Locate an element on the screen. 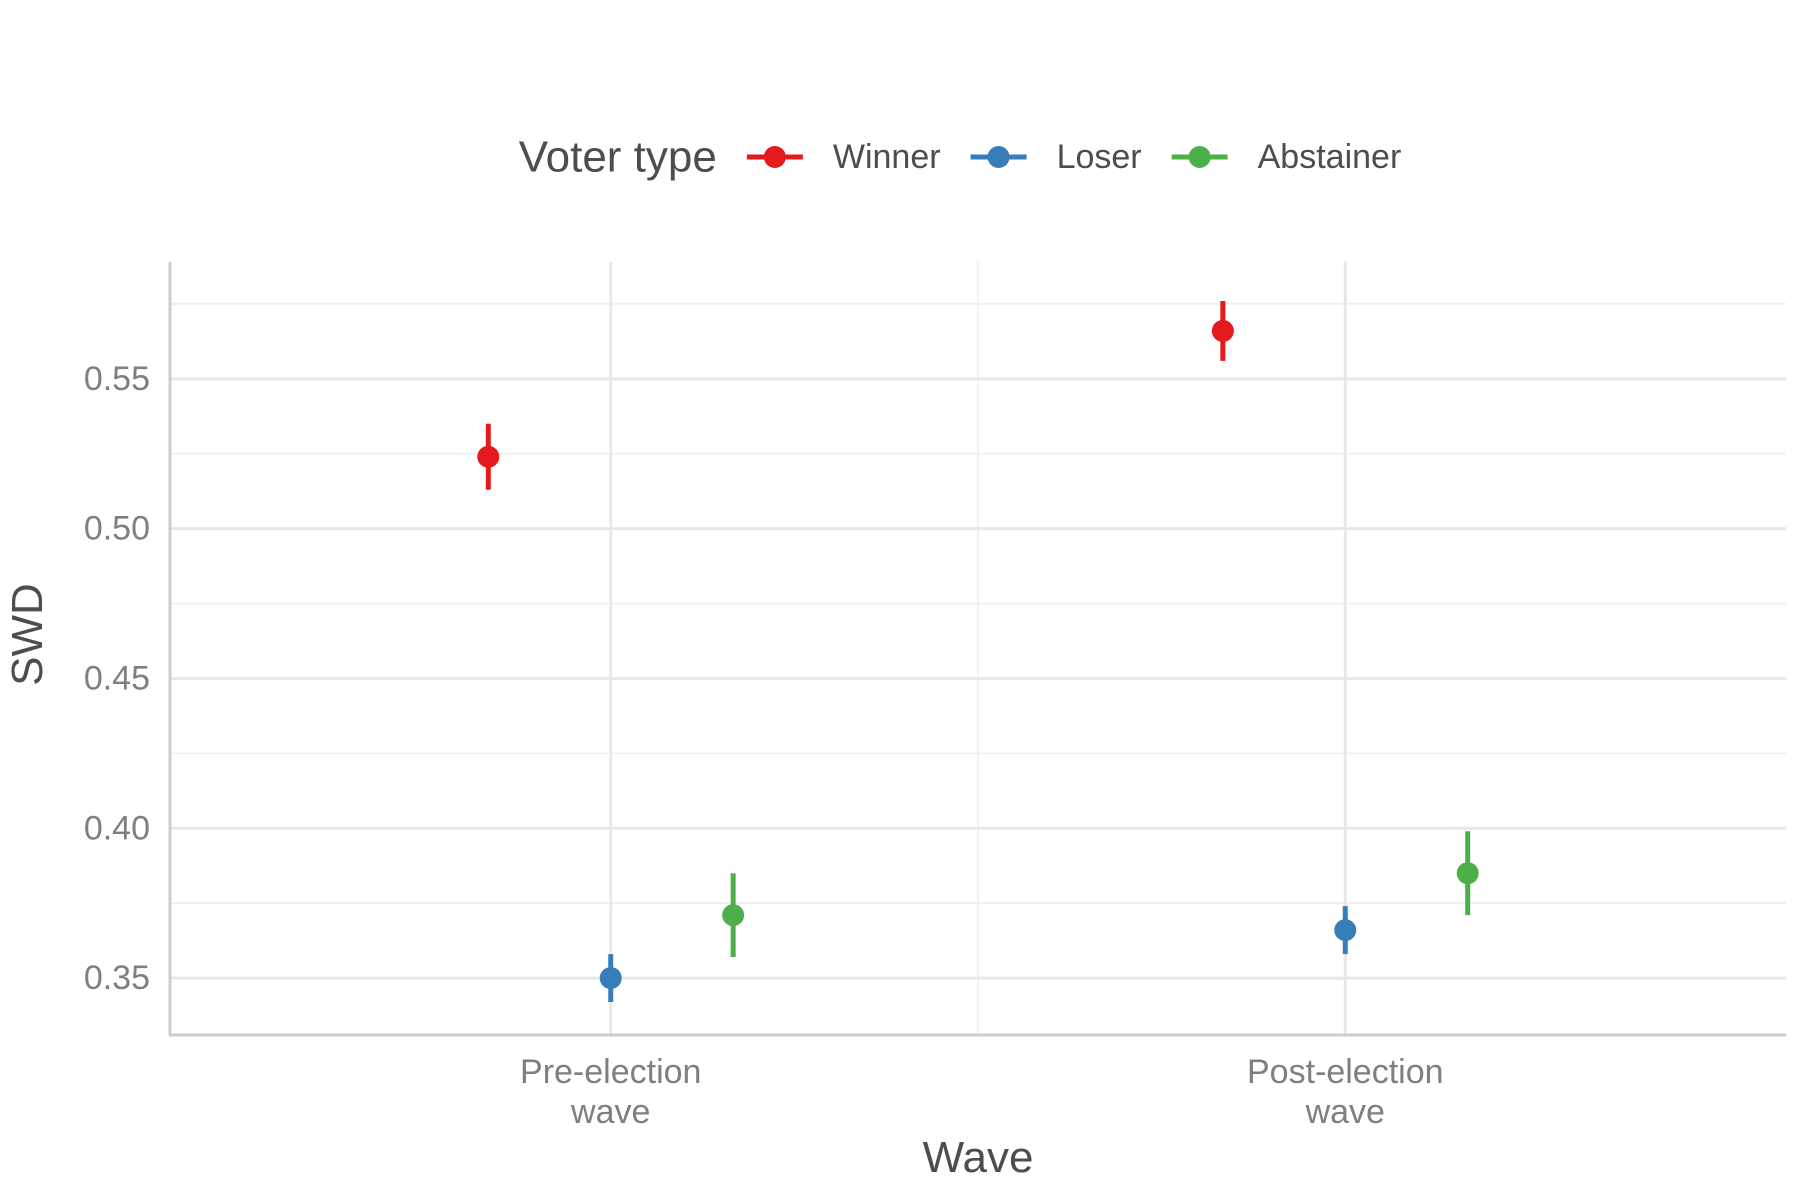  y-tick-label: 0.55 is located at coordinates (117, 379).